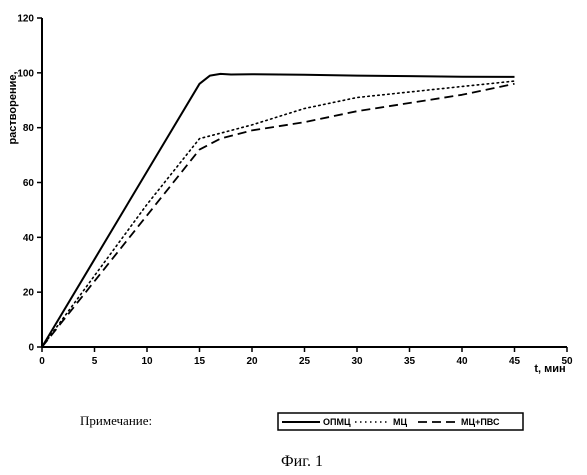 This screenshot has width=587, height=475. I want to click on y-tick-label: 0, so click(31, 348).